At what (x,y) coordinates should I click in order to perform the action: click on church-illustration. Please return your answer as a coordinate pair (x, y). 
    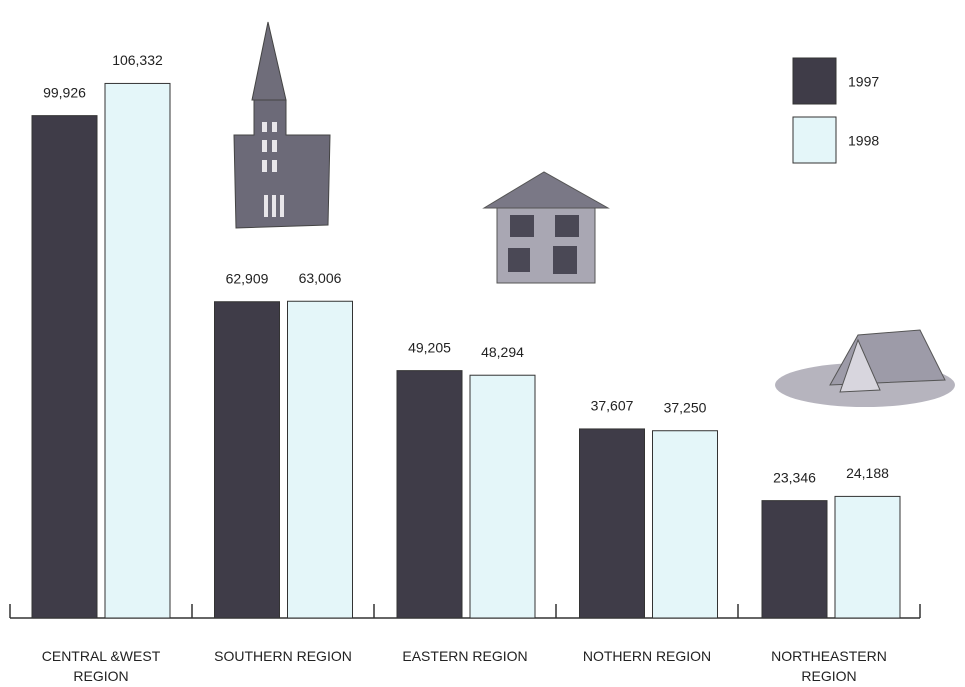
    Looking at the image, I should click on (282, 125).